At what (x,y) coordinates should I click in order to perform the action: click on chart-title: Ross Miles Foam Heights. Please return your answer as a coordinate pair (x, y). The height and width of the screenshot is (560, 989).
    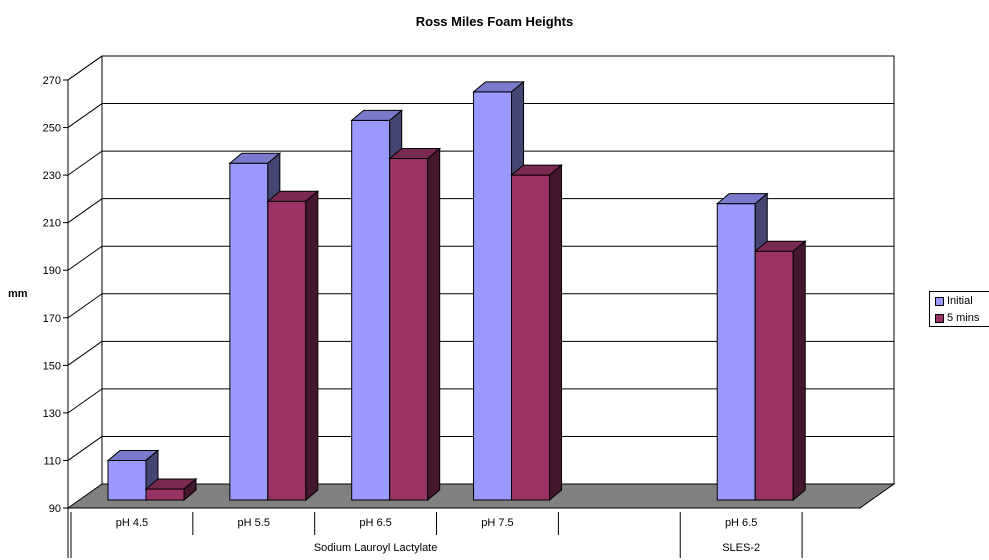
    Looking at the image, I should click on (494, 21).